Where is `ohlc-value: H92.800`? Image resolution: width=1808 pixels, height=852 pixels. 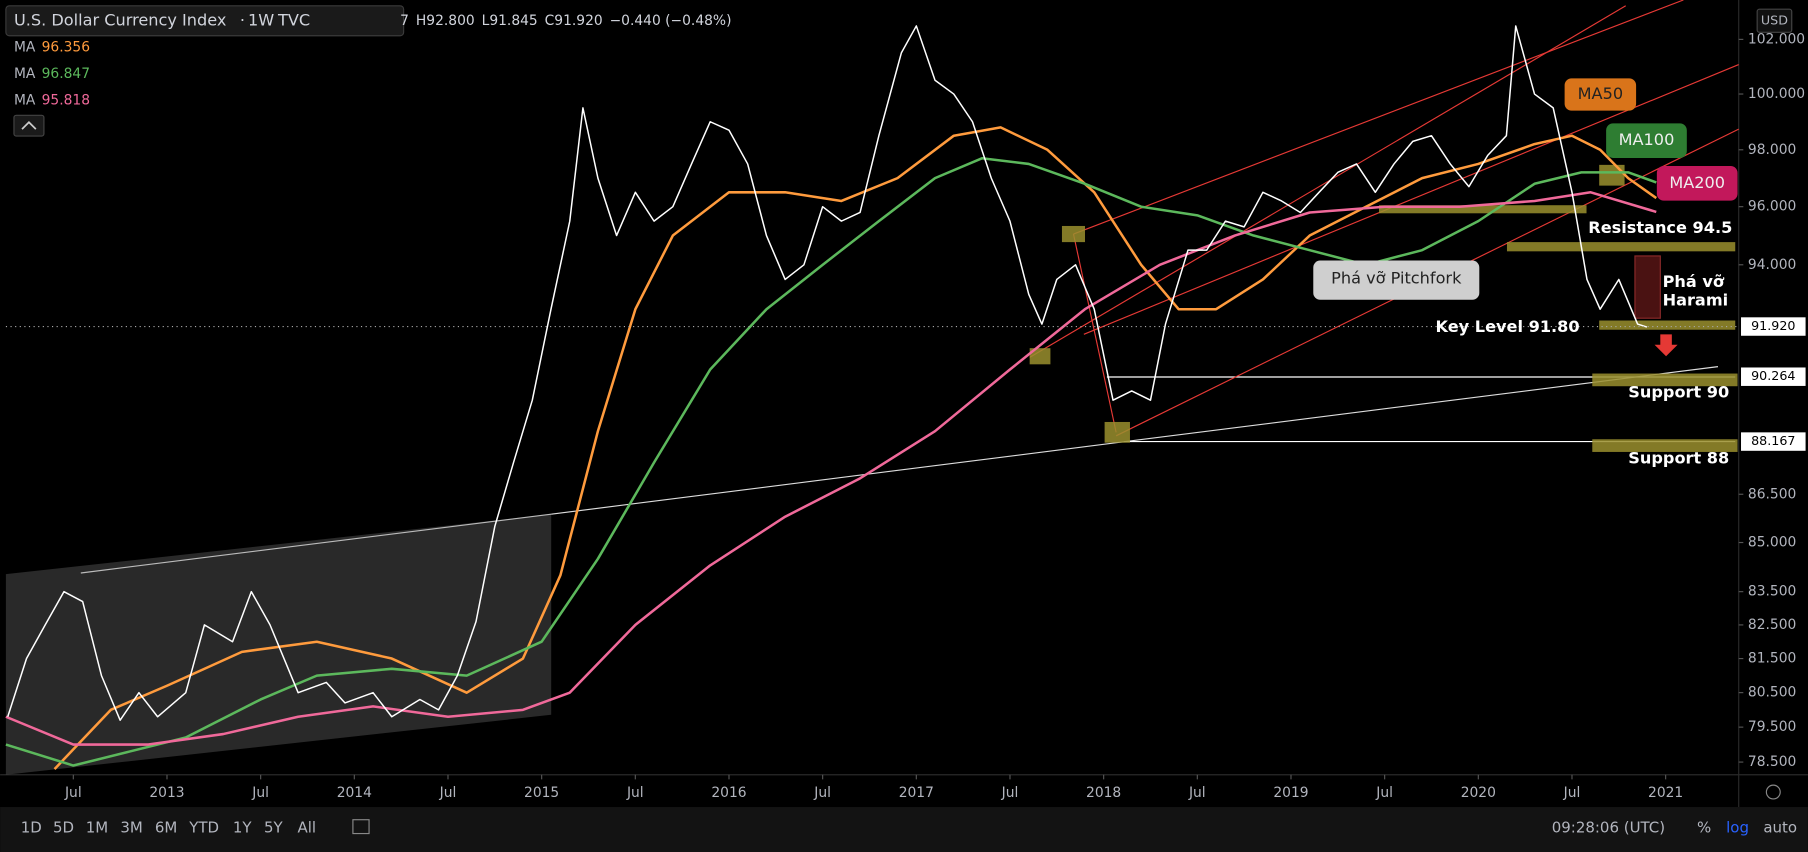 ohlc-value: H92.800 is located at coordinates (445, 21).